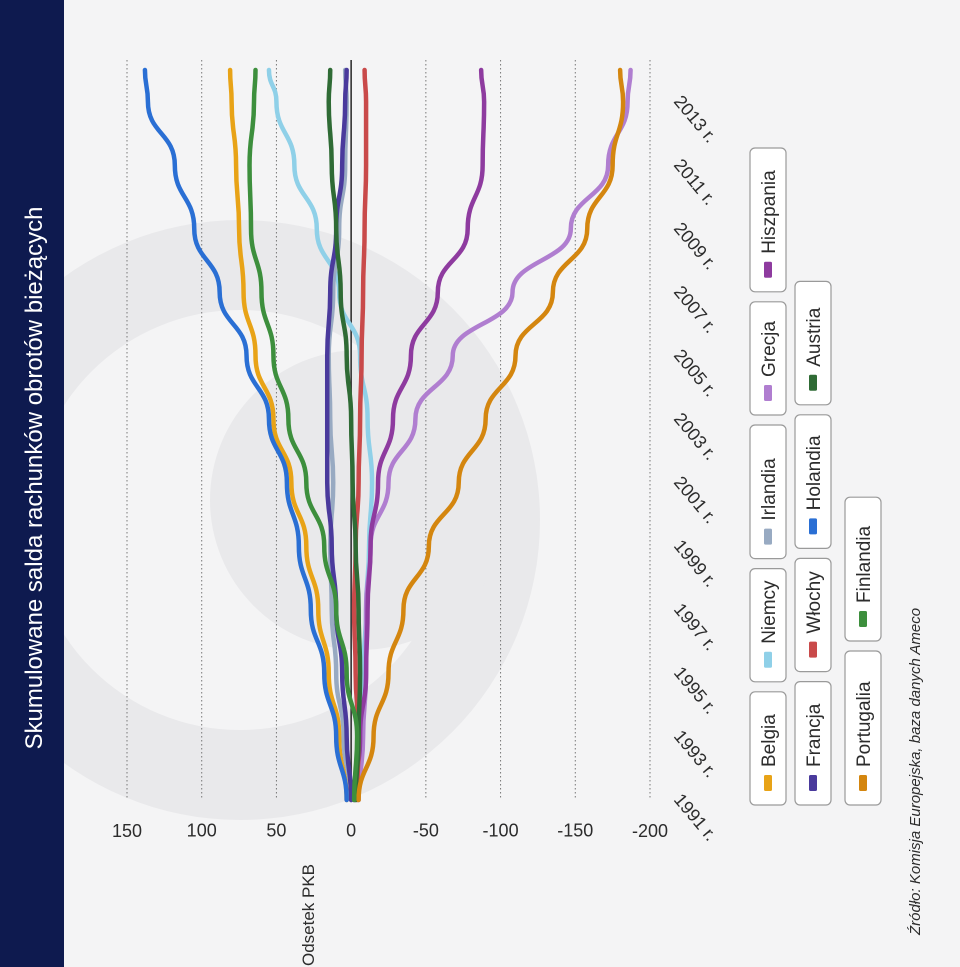 This screenshot has height=967, width=960. I want to click on x-tick-label: 2003 r., so click(695, 436).